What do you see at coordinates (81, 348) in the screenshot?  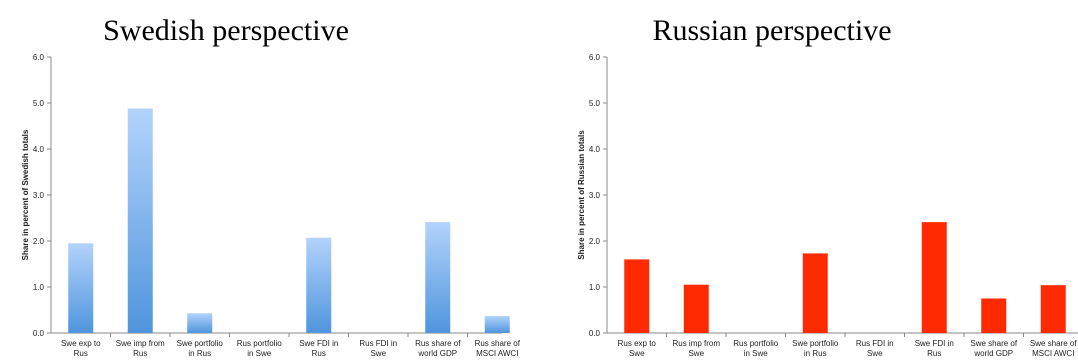 I see `x-tick-label: Swe exp to Rus` at bounding box center [81, 348].